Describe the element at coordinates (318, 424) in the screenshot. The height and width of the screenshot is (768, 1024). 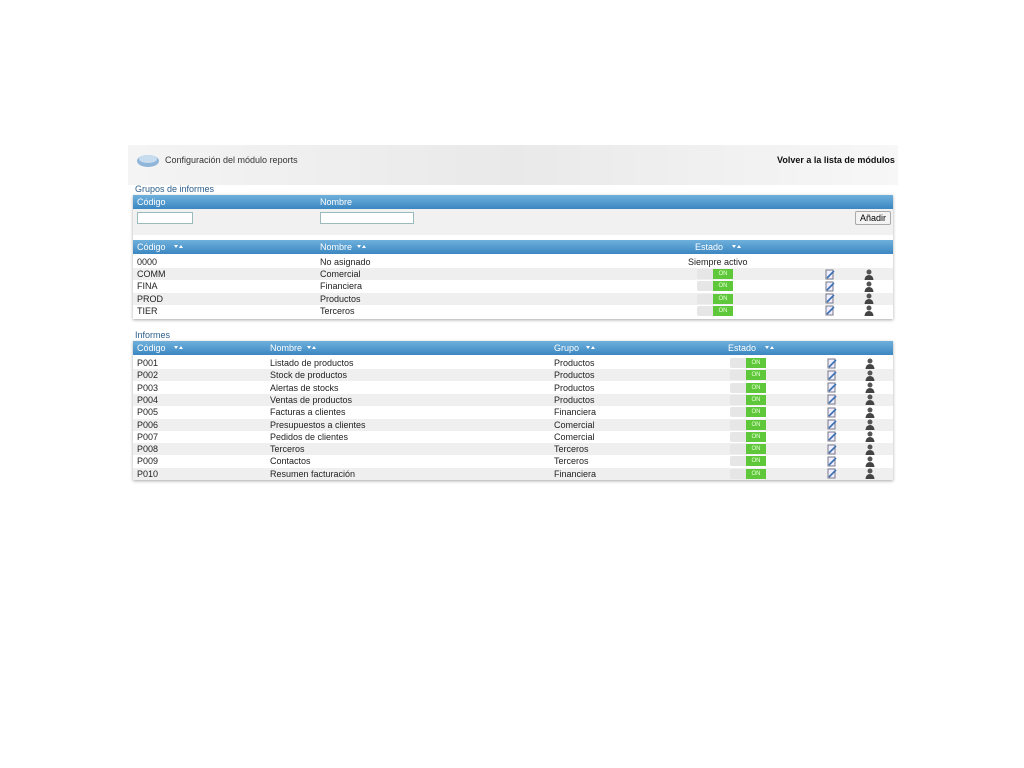
I see `cell-name: Presupuestos a clientes` at that location.